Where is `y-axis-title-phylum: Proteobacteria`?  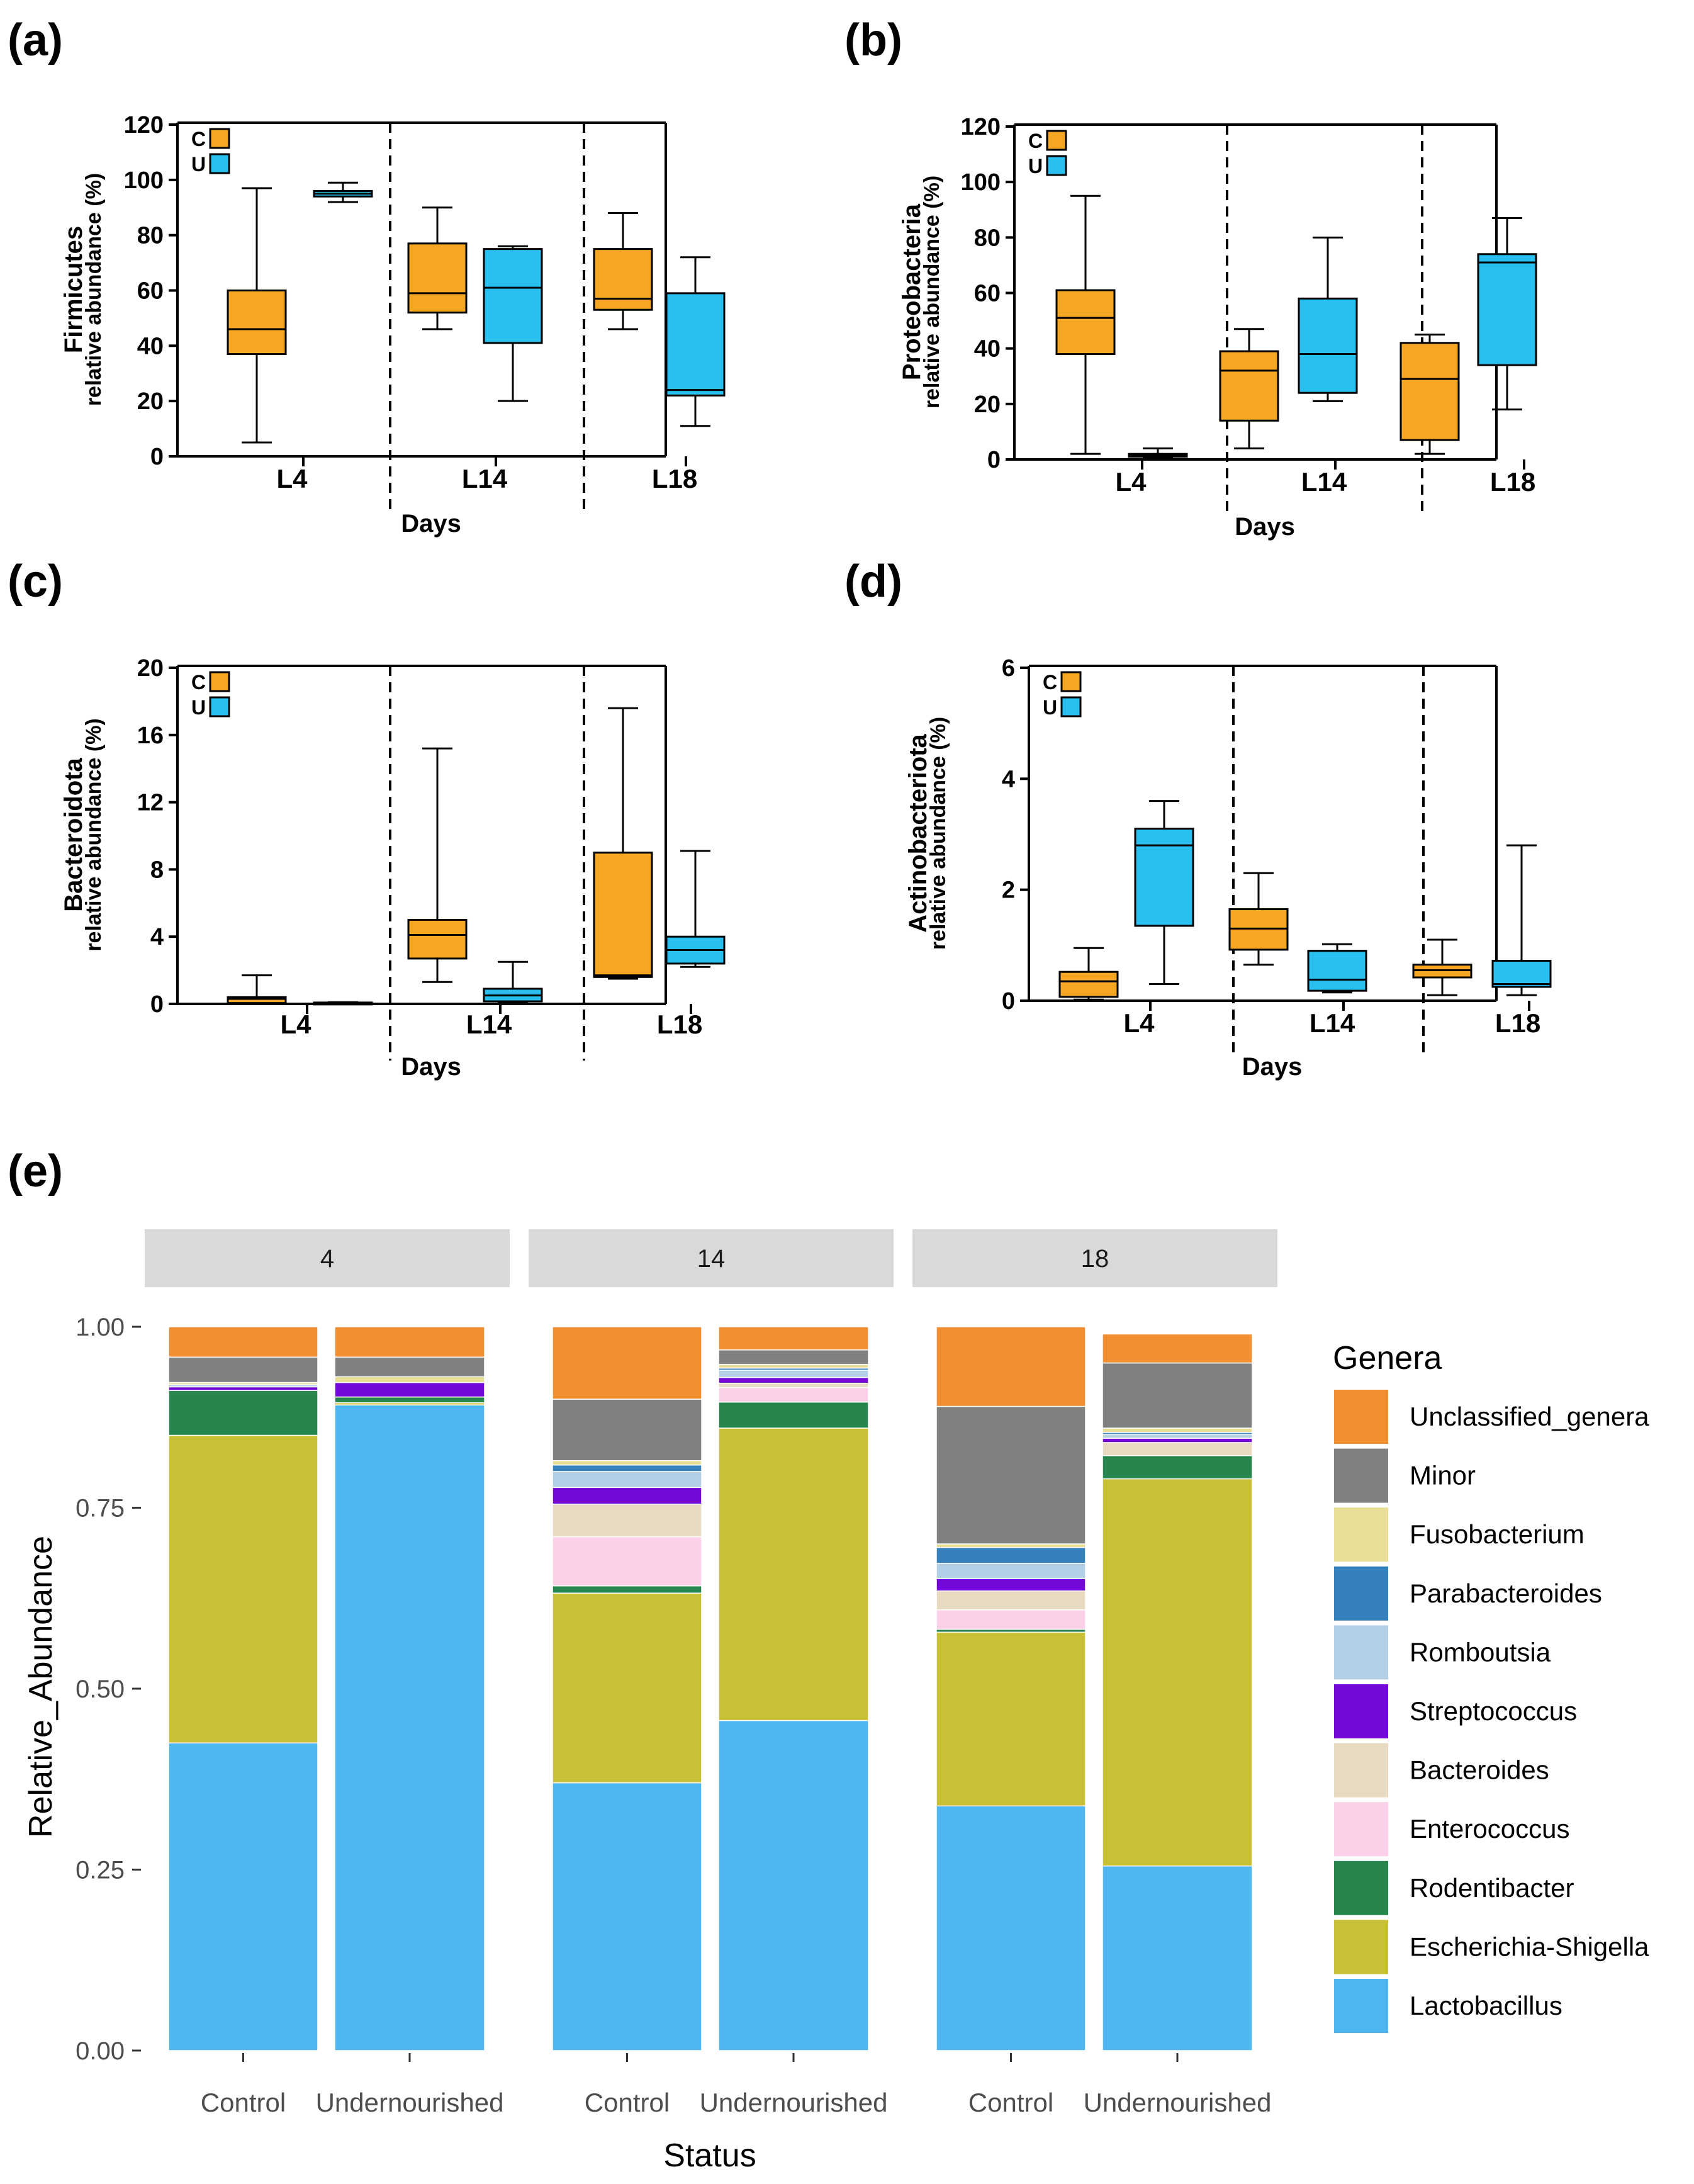
y-axis-title-phylum: Proteobacteria is located at coordinates (912, 291).